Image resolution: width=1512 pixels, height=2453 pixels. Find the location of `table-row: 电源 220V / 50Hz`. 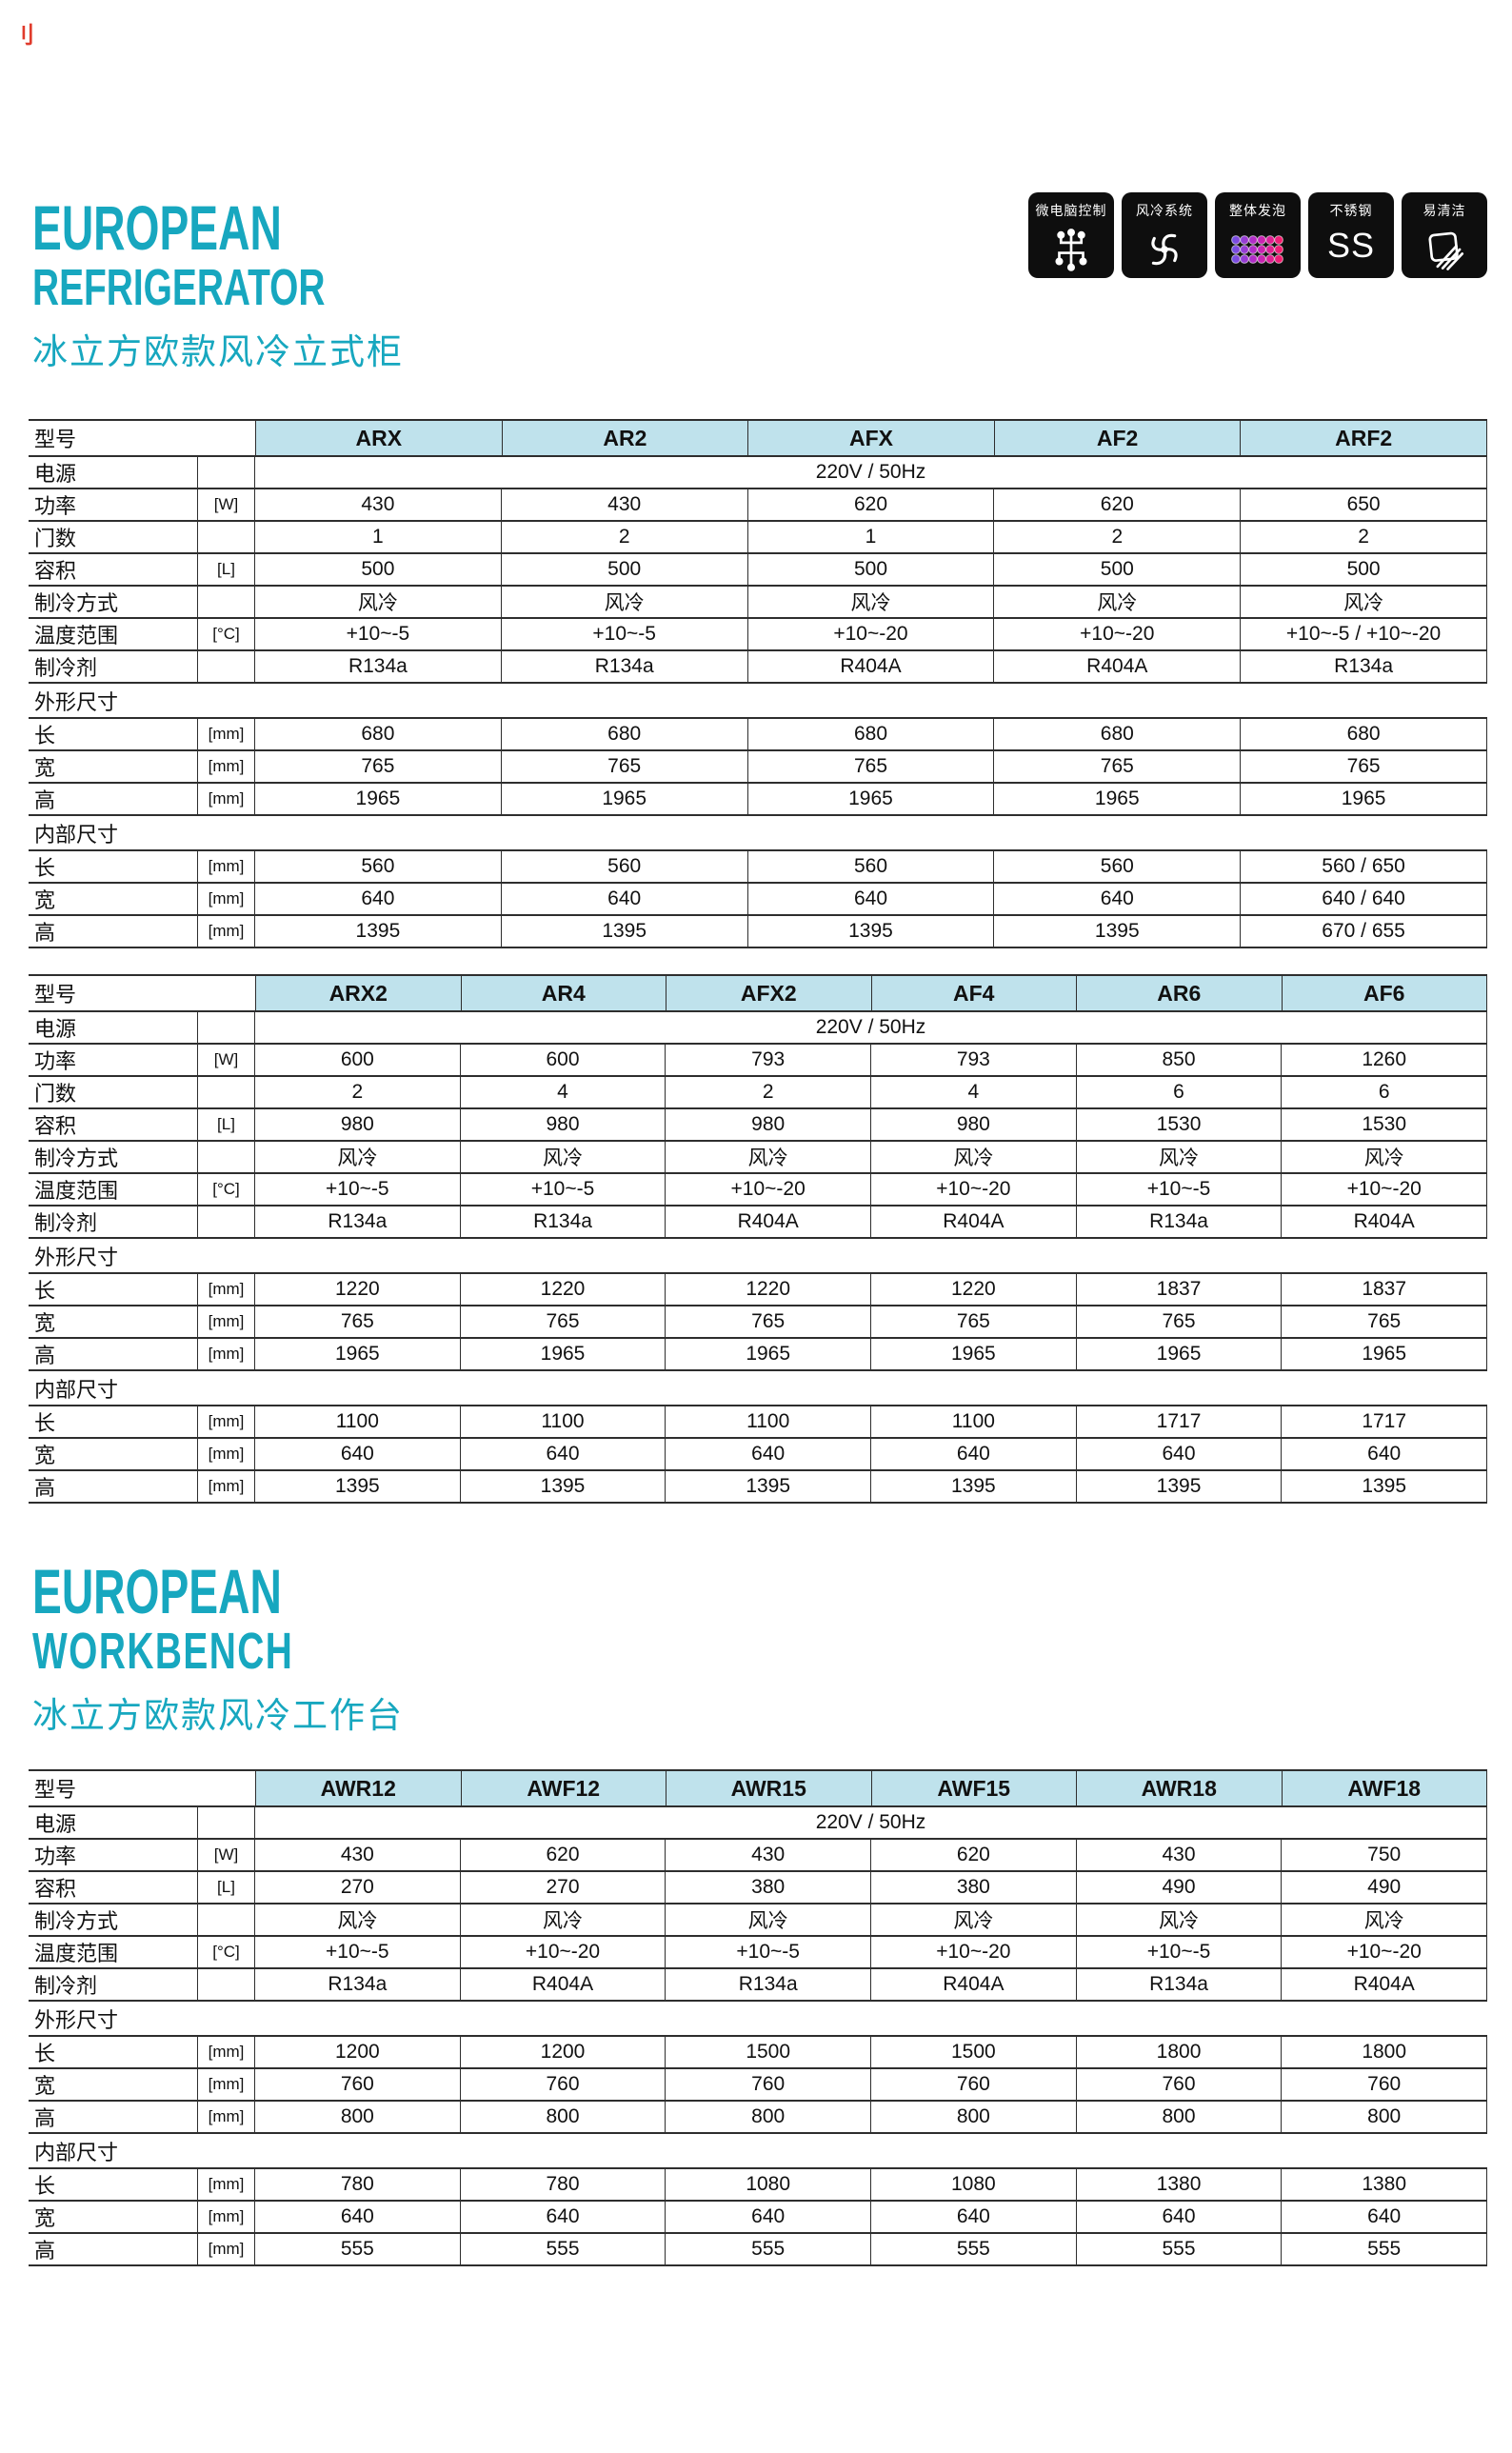

table-row: 电源 220V / 50Hz is located at coordinates (758, 1823).